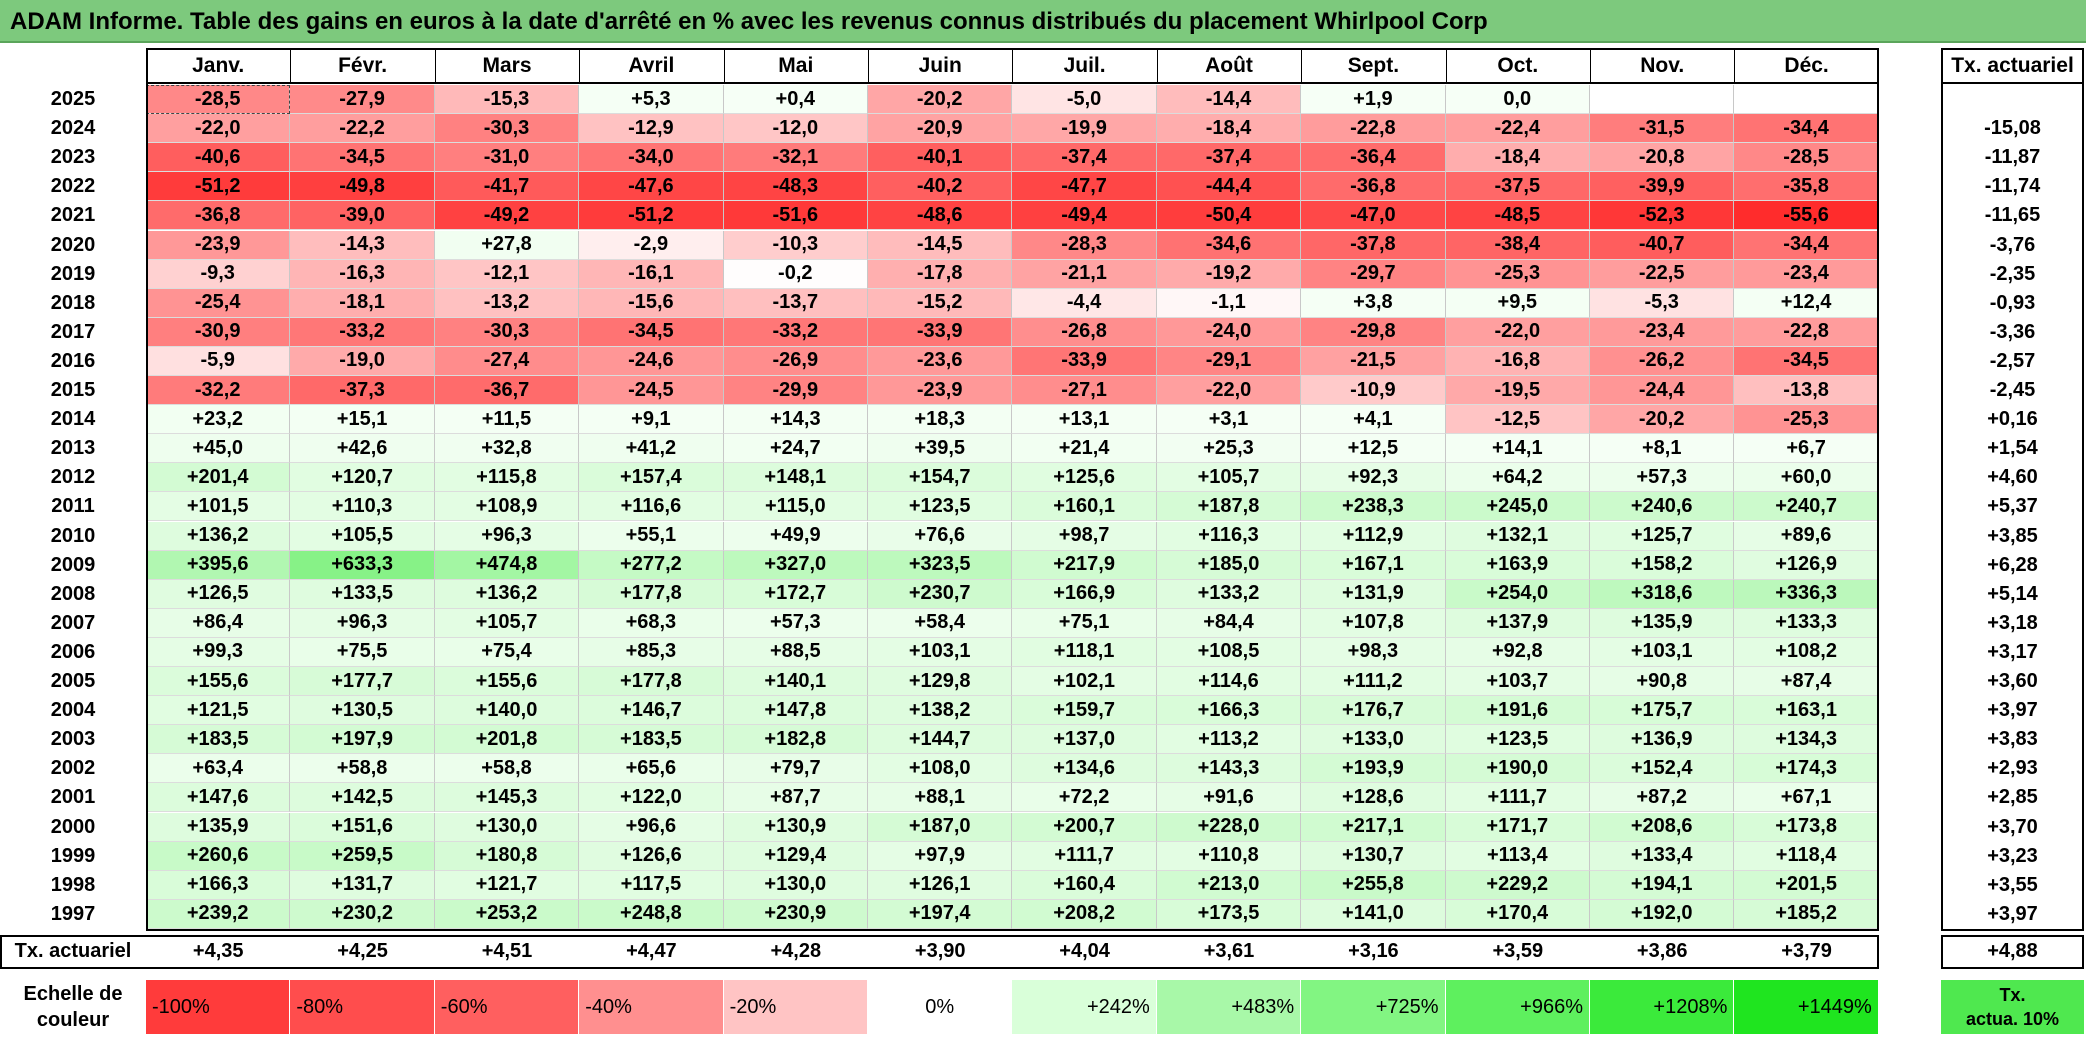 The height and width of the screenshot is (1037, 2086). Describe the element at coordinates (795, 420) in the screenshot. I see `heatmap-cell: +14,3` at that location.